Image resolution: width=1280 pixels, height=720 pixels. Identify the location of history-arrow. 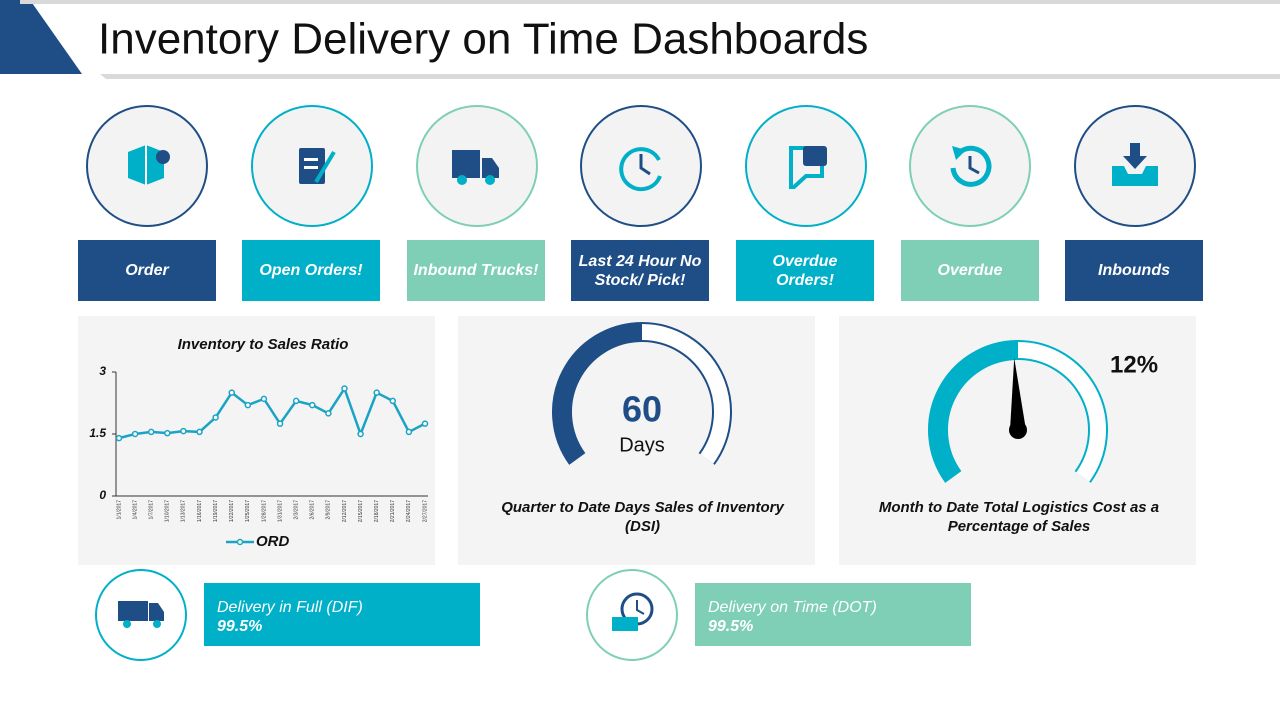
(959, 153).